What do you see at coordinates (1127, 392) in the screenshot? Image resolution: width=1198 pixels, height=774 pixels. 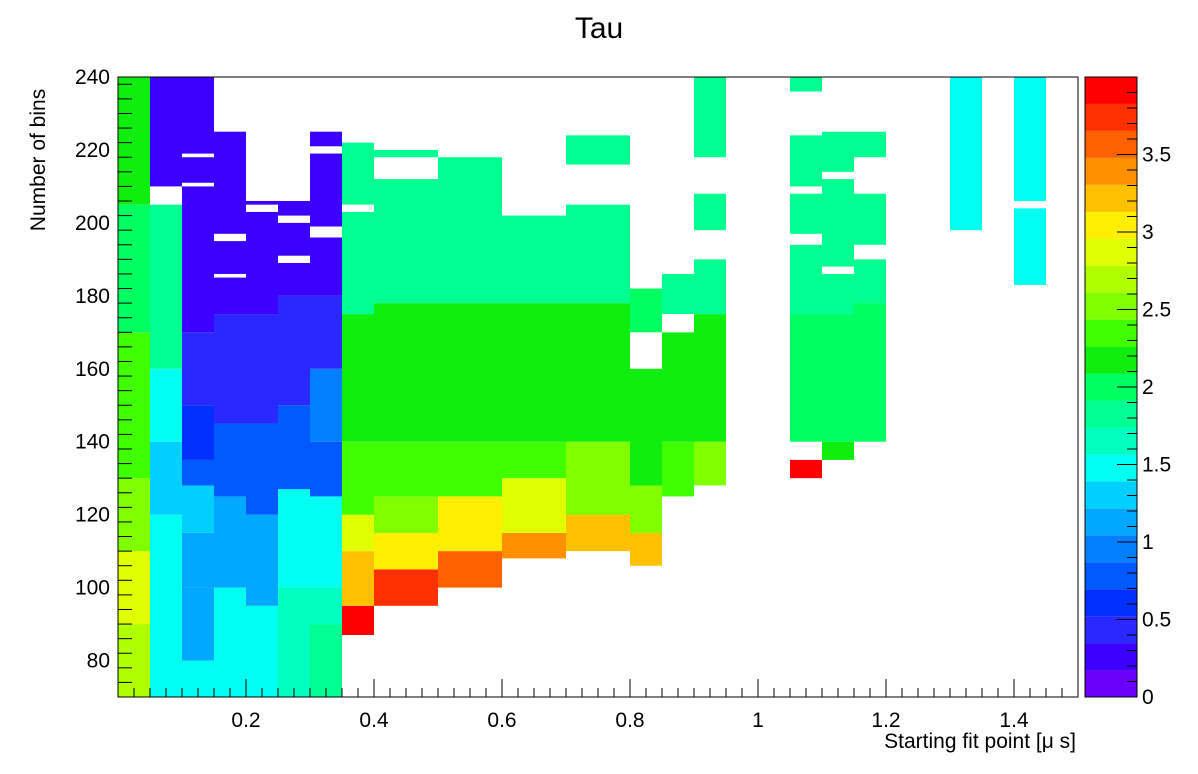 I see `color-bar: 0 0.5 1 1.5 2 2.5 3 3.5` at bounding box center [1127, 392].